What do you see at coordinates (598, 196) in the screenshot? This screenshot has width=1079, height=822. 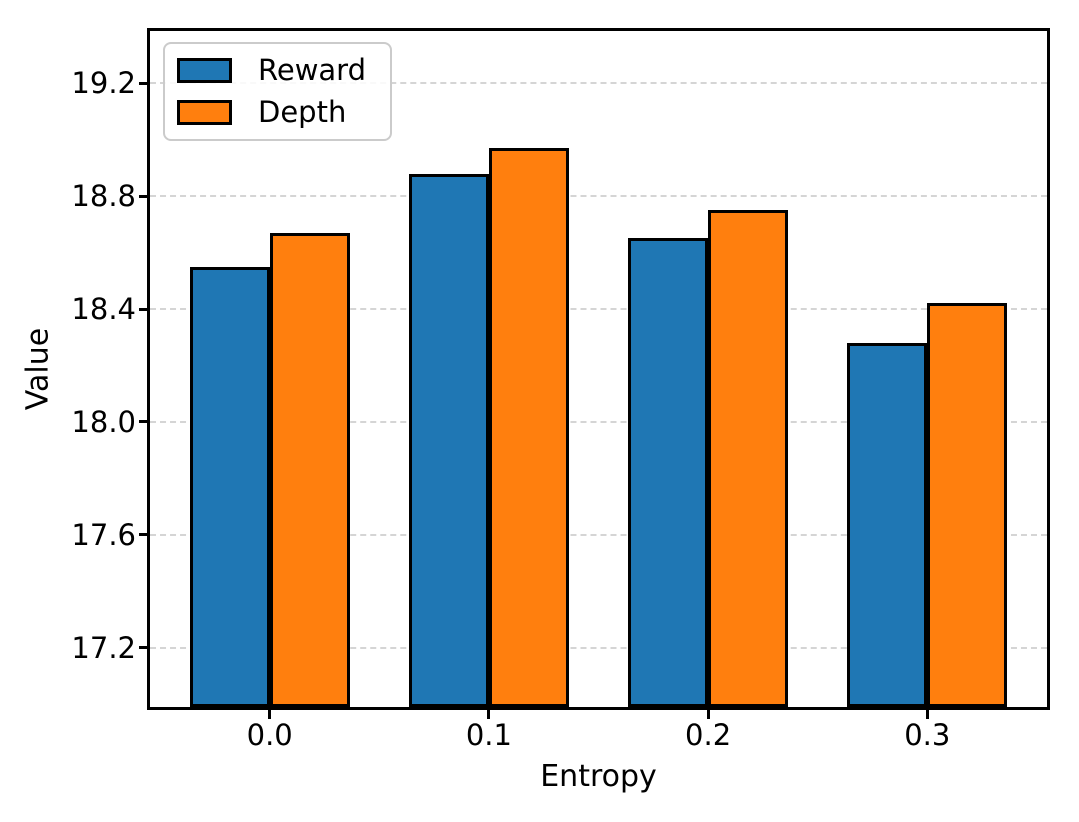 I see `gridline-y-18.8` at bounding box center [598, 196].